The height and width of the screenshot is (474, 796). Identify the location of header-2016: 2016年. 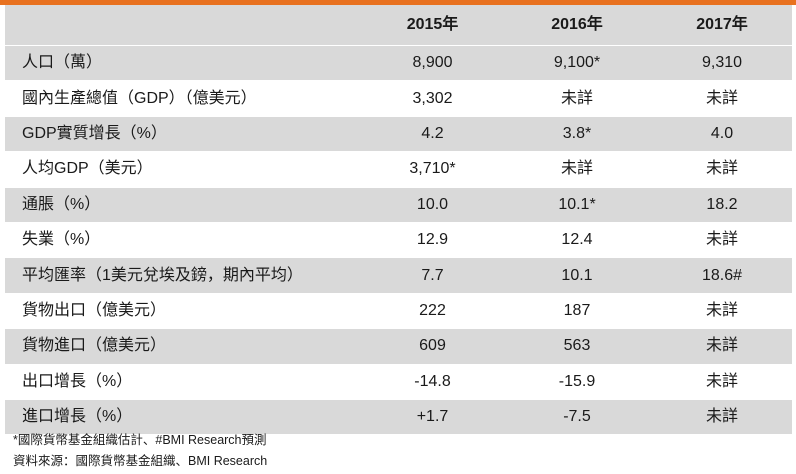
(577, 25).